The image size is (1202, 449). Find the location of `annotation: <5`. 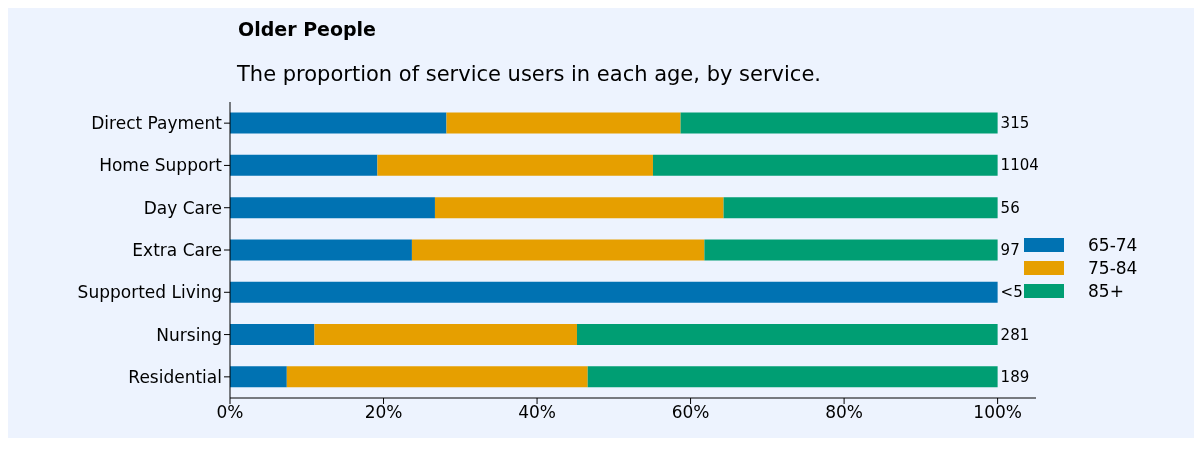

annotation: <5 is located at coordinates (1011, 292).